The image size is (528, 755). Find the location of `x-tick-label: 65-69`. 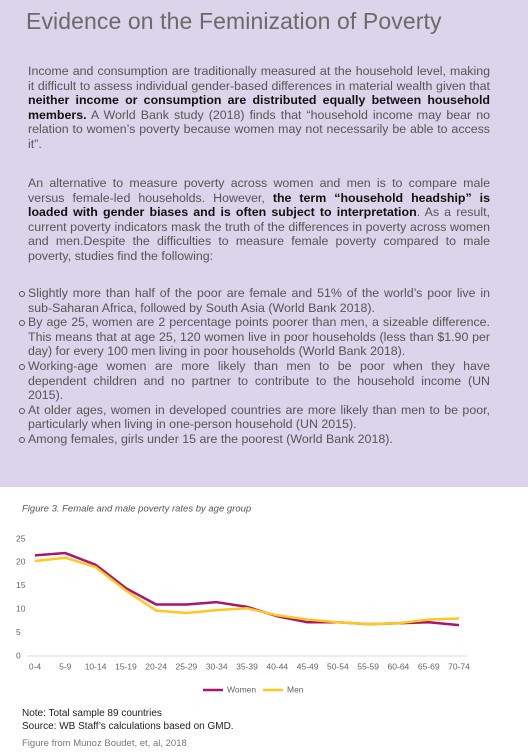

x-tick-label: 65-69 is located at coordinates (429, 666).